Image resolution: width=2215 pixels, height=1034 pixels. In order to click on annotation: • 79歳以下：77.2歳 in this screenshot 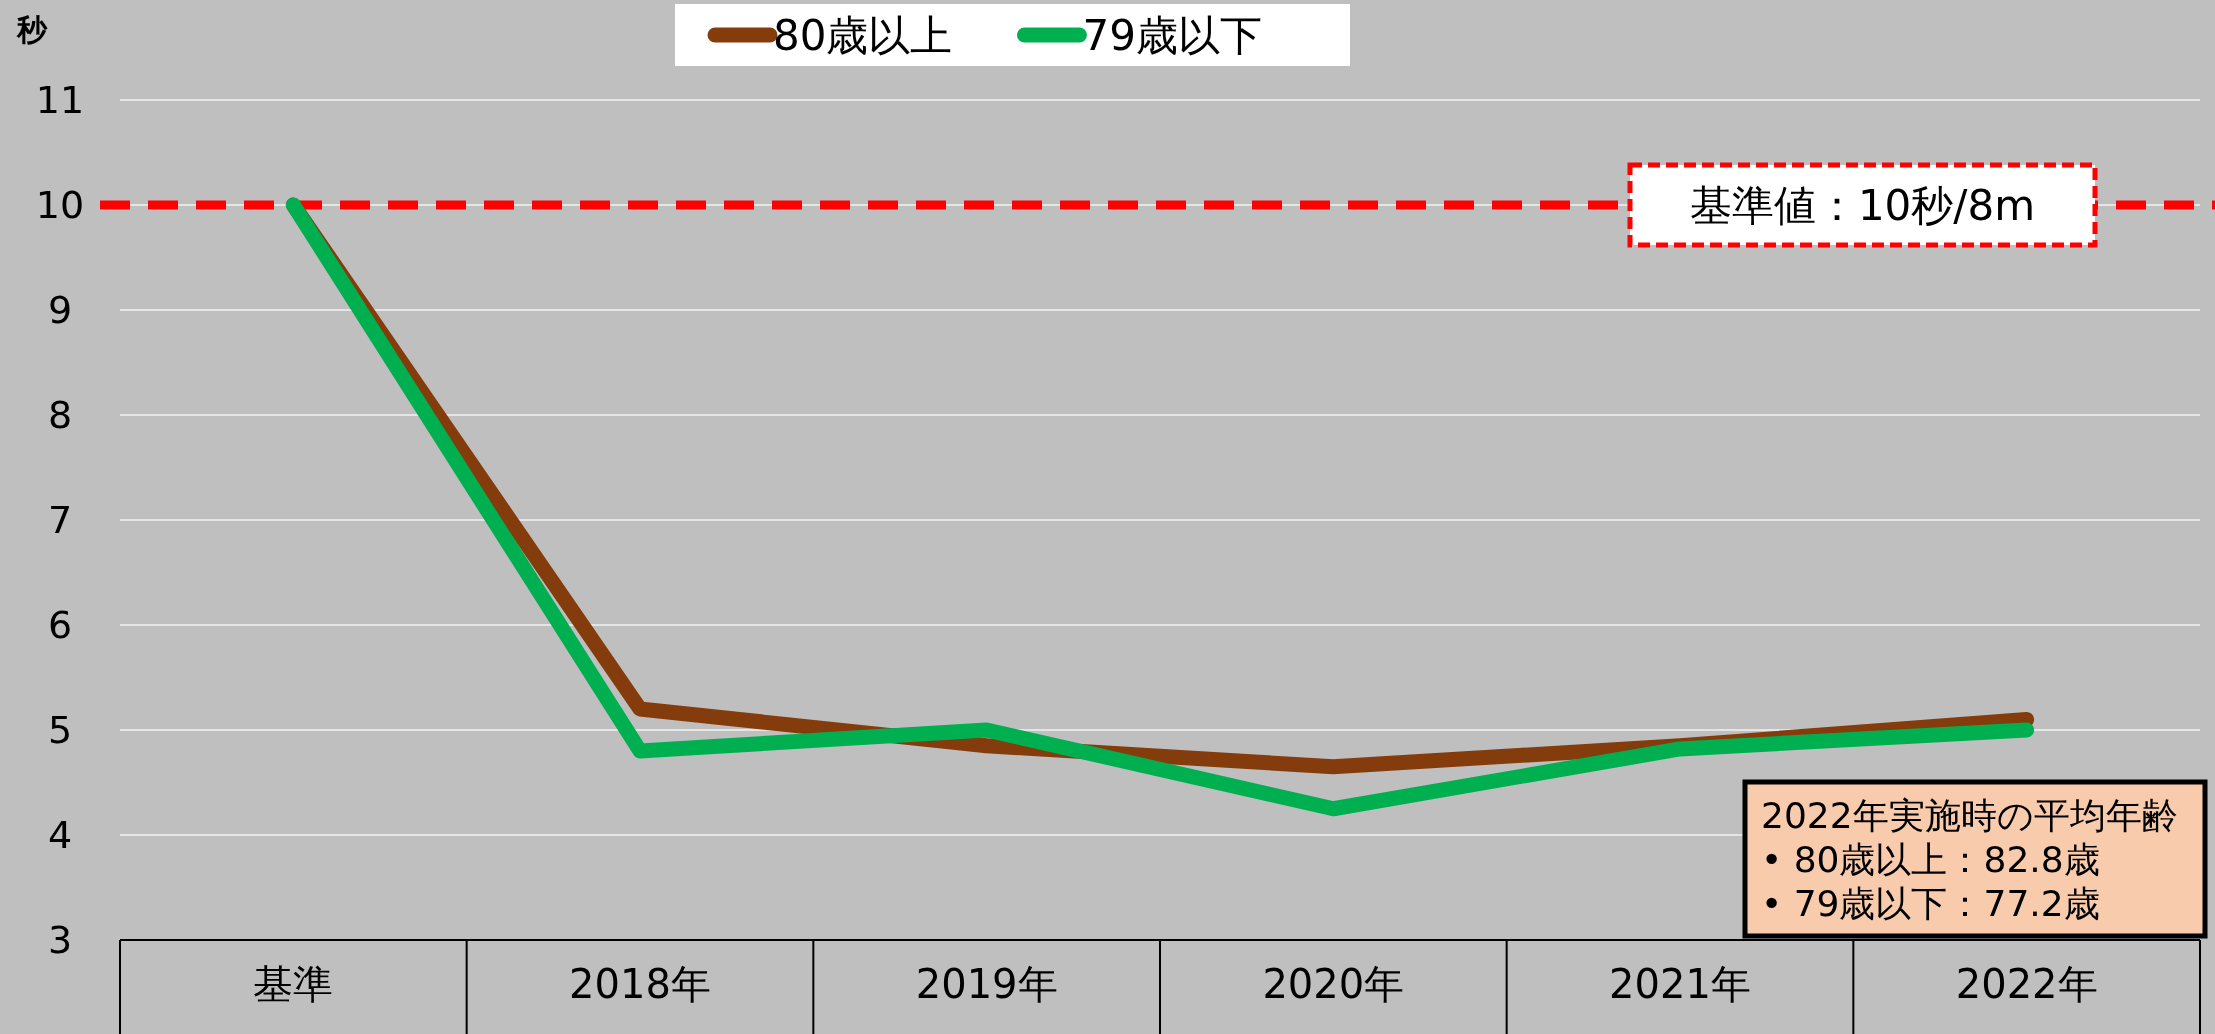, I will do `click(1930, 903)`.